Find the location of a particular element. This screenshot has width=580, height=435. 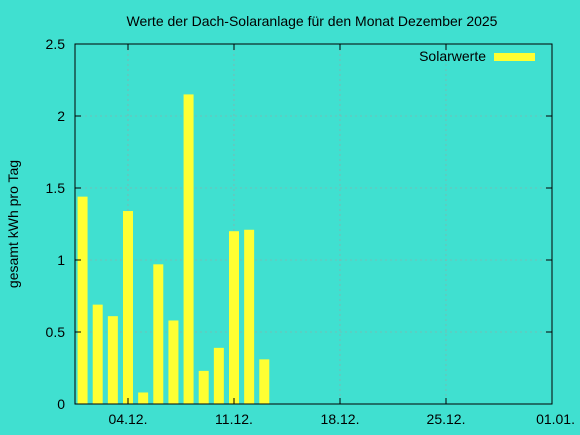

x-tick-label: 04.12. is located at coordinates (128, 419).